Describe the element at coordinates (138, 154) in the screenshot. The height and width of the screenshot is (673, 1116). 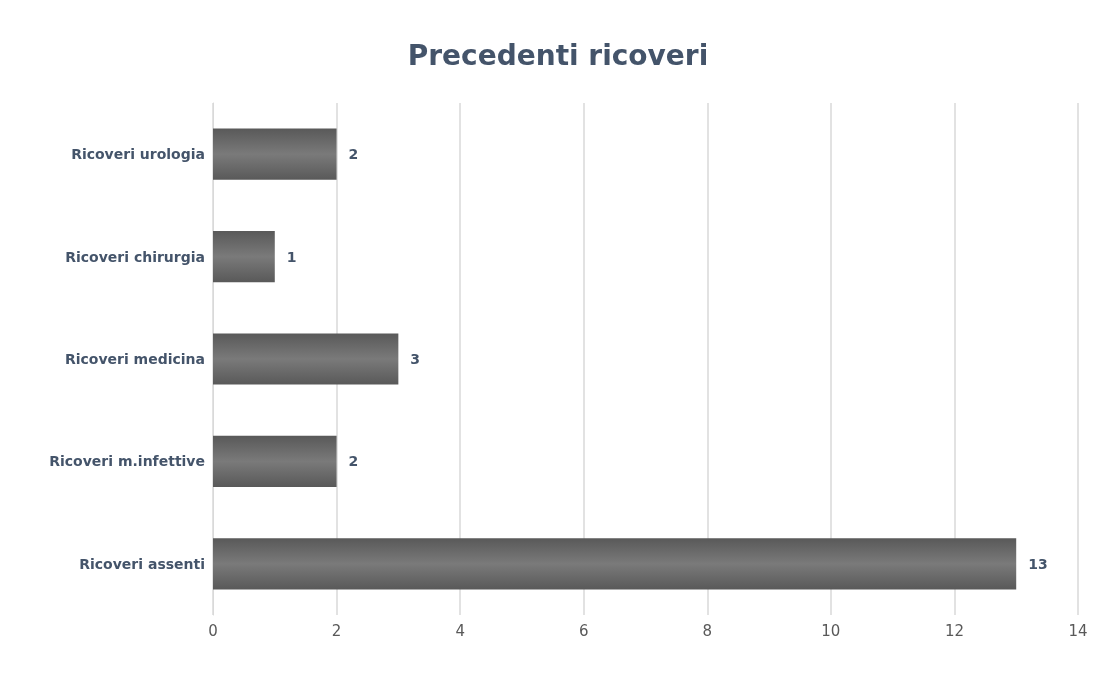
I see `y-tick-label: Ricoveri urologia` at that location.